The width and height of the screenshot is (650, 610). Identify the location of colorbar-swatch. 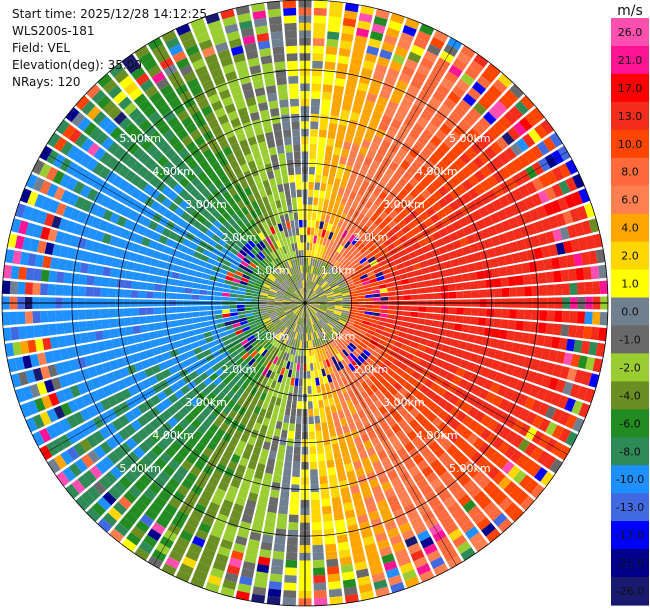
(630, 200).